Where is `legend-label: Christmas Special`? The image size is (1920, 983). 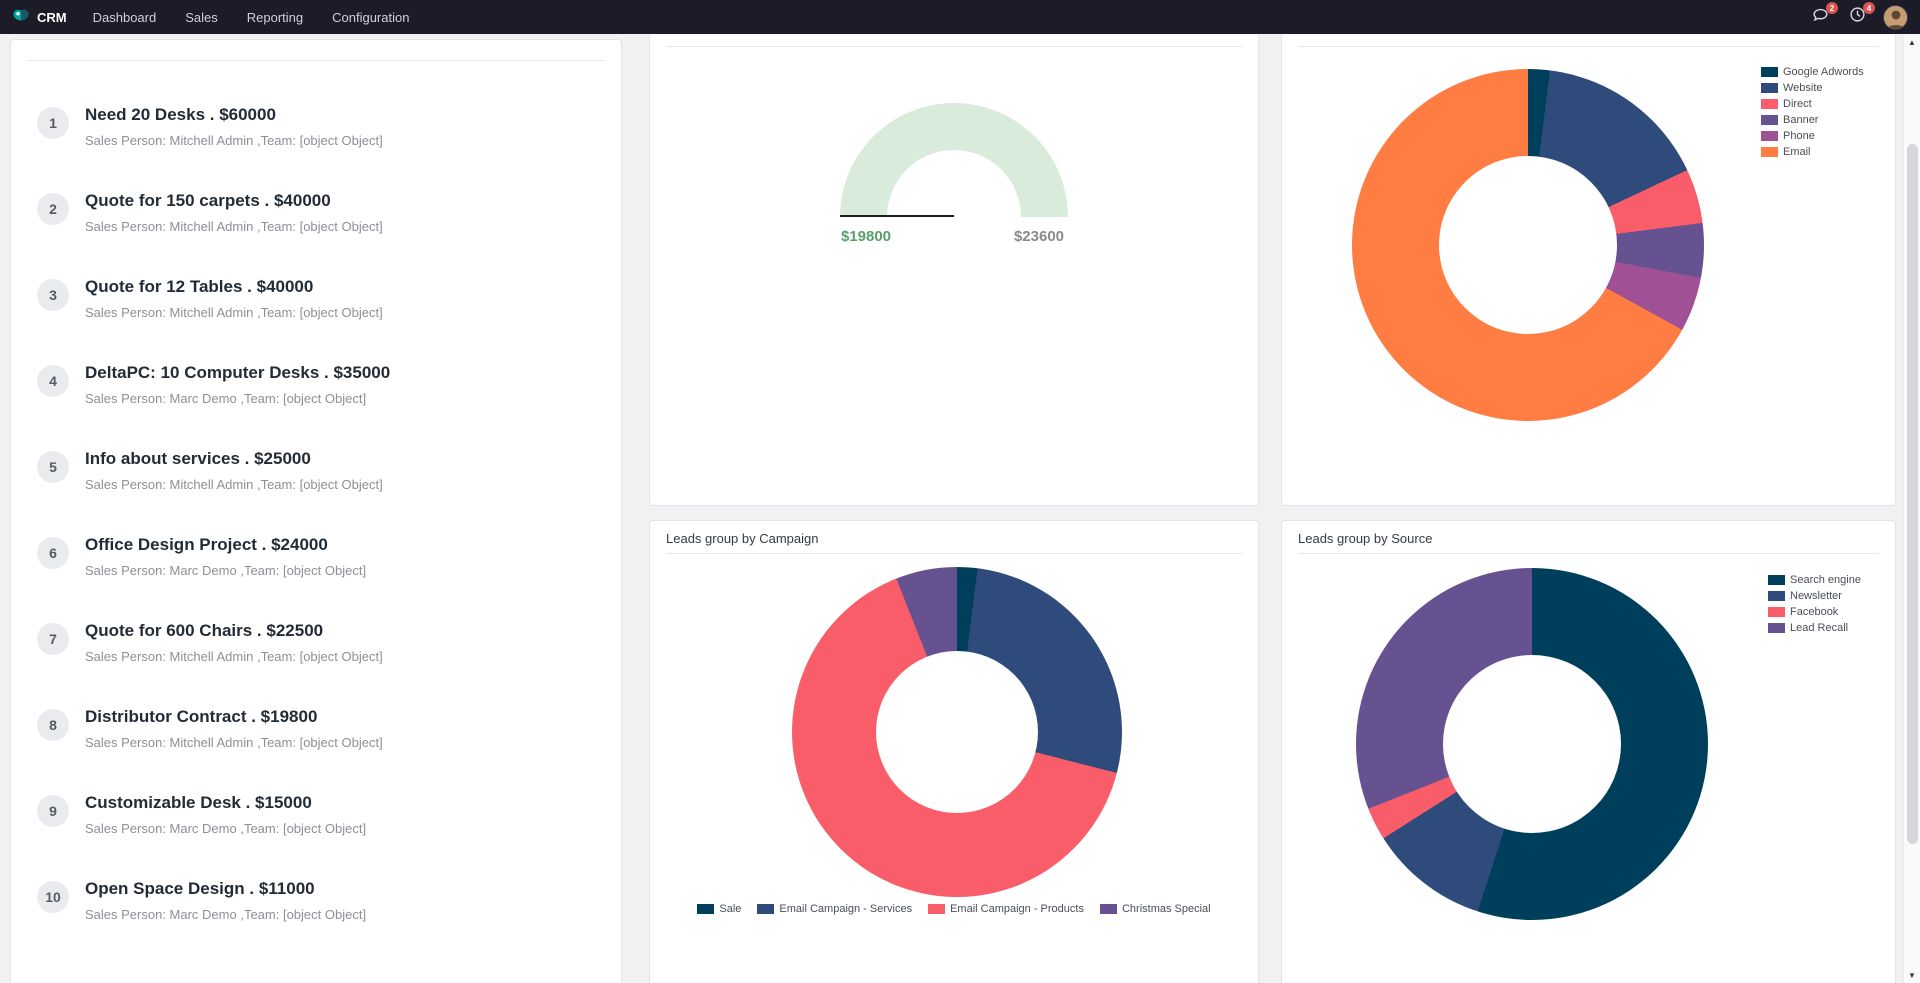 legend-label: Christmas Special is located at coordinates (1166, 909).